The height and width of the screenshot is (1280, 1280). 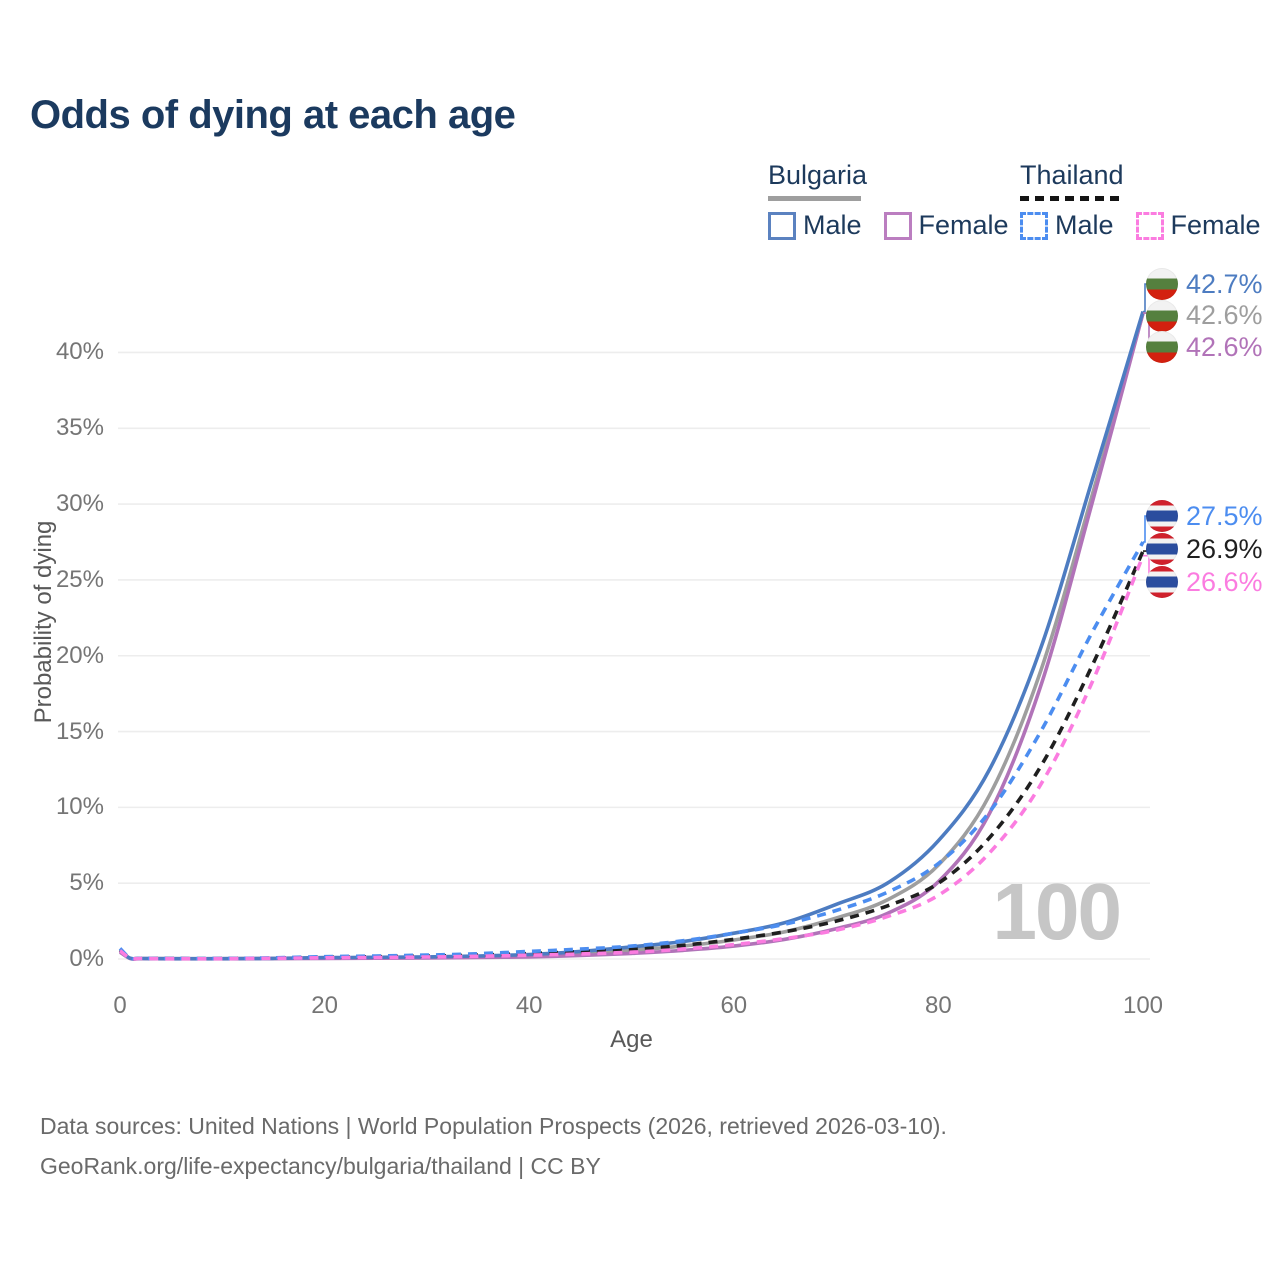 I want to click on x-tick-label: 0, so click(x=120, y=1005).